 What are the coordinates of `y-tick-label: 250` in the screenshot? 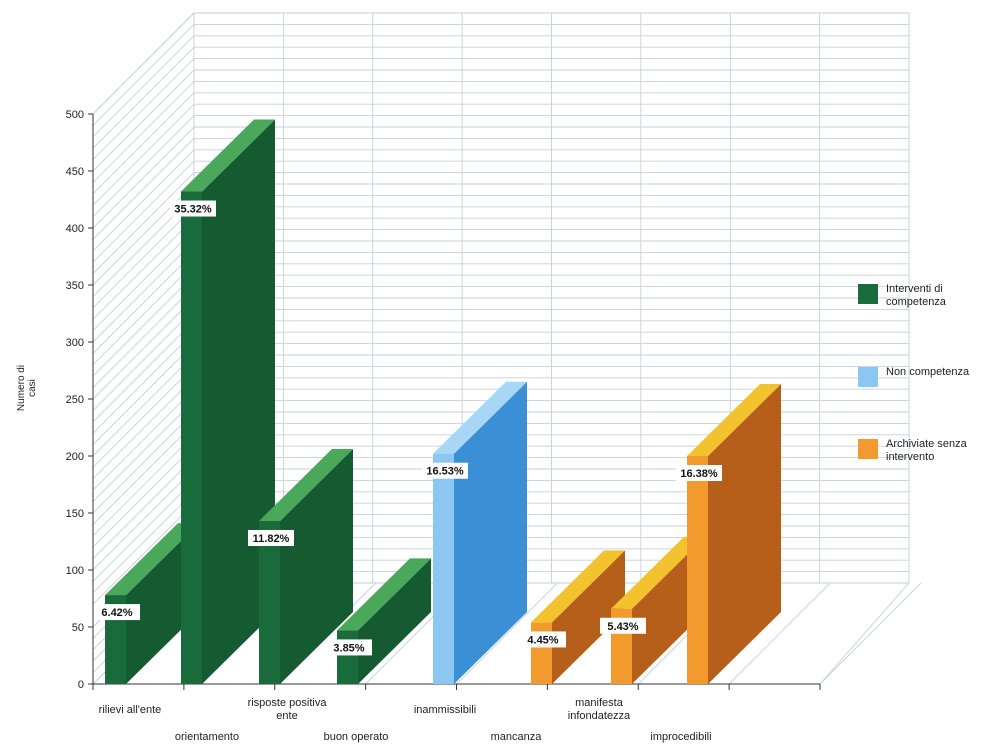 It's located at (75, 400).